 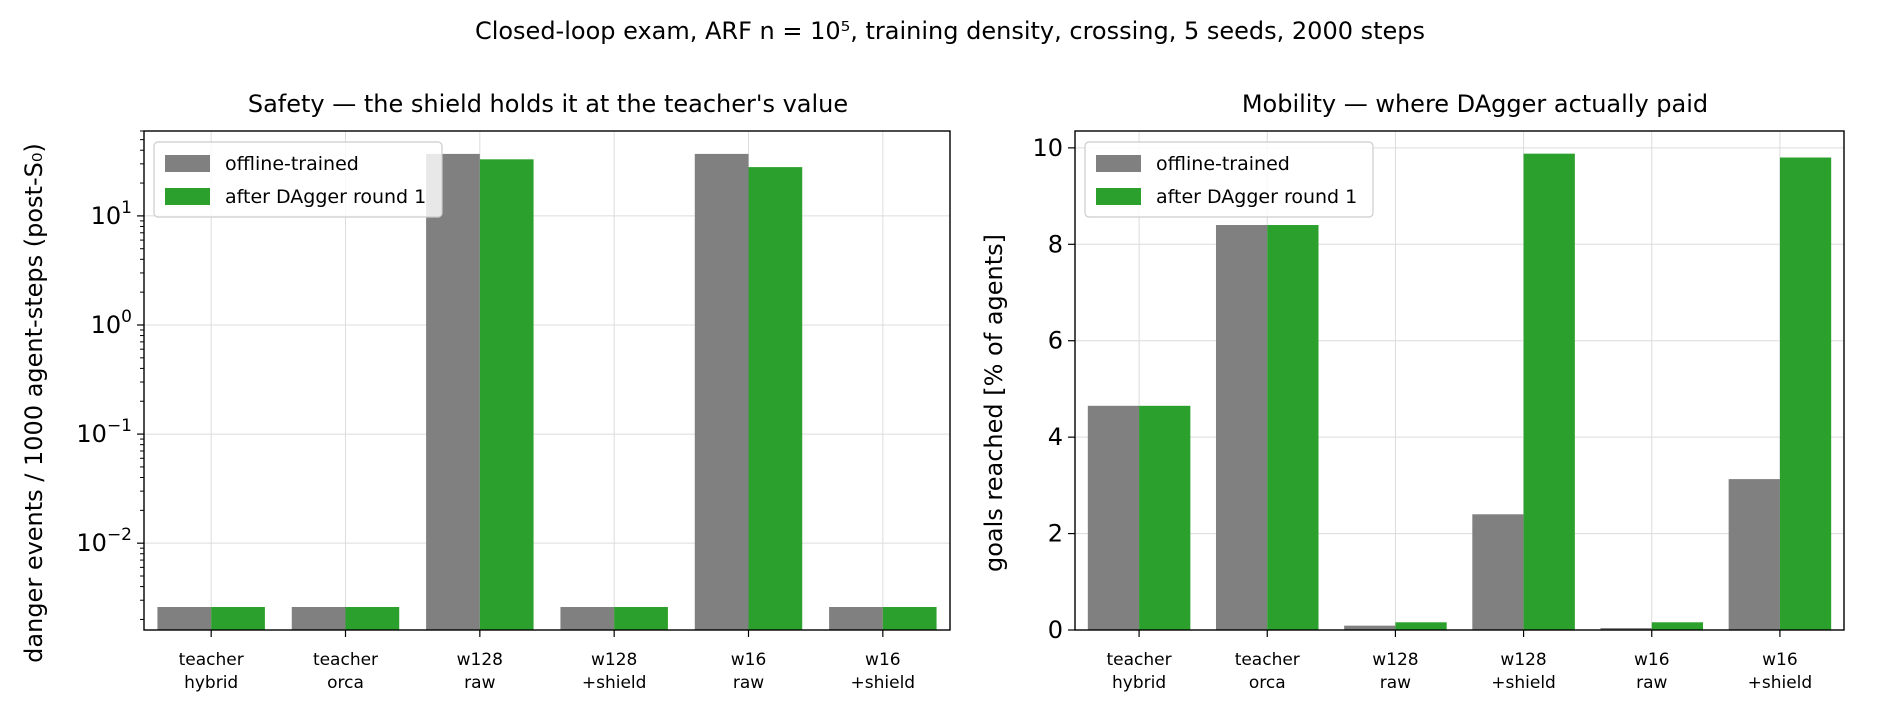 I want to click on mobility-y-tick-label: 0, so click(x=1055, y=630).